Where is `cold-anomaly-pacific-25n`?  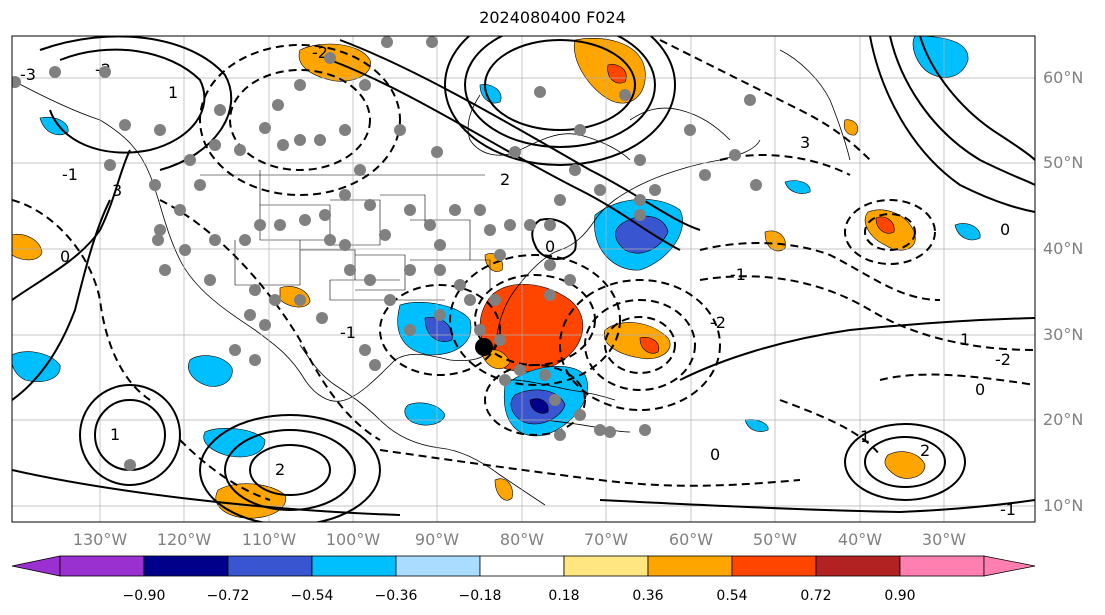
cold-anomaly-pacific-25n is located at coordinates (36, 366).